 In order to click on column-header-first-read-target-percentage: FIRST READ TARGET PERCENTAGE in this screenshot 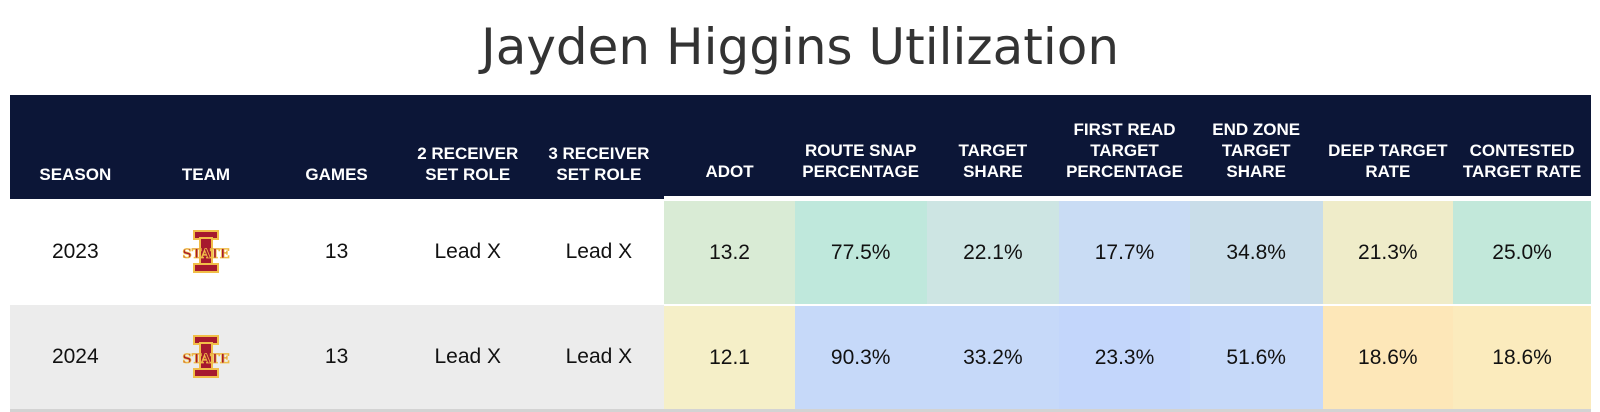, I will do `click(1124, 147)`.